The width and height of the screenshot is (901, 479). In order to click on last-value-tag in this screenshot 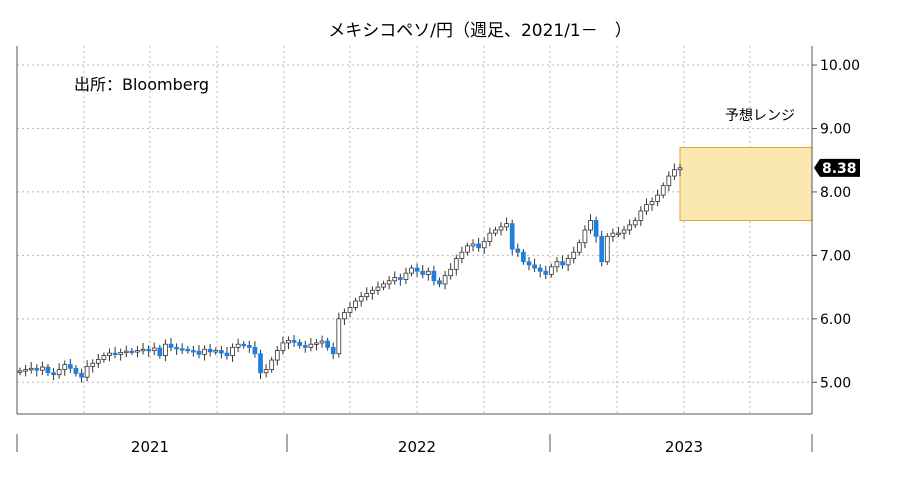, I will do `click(837, 167)`.